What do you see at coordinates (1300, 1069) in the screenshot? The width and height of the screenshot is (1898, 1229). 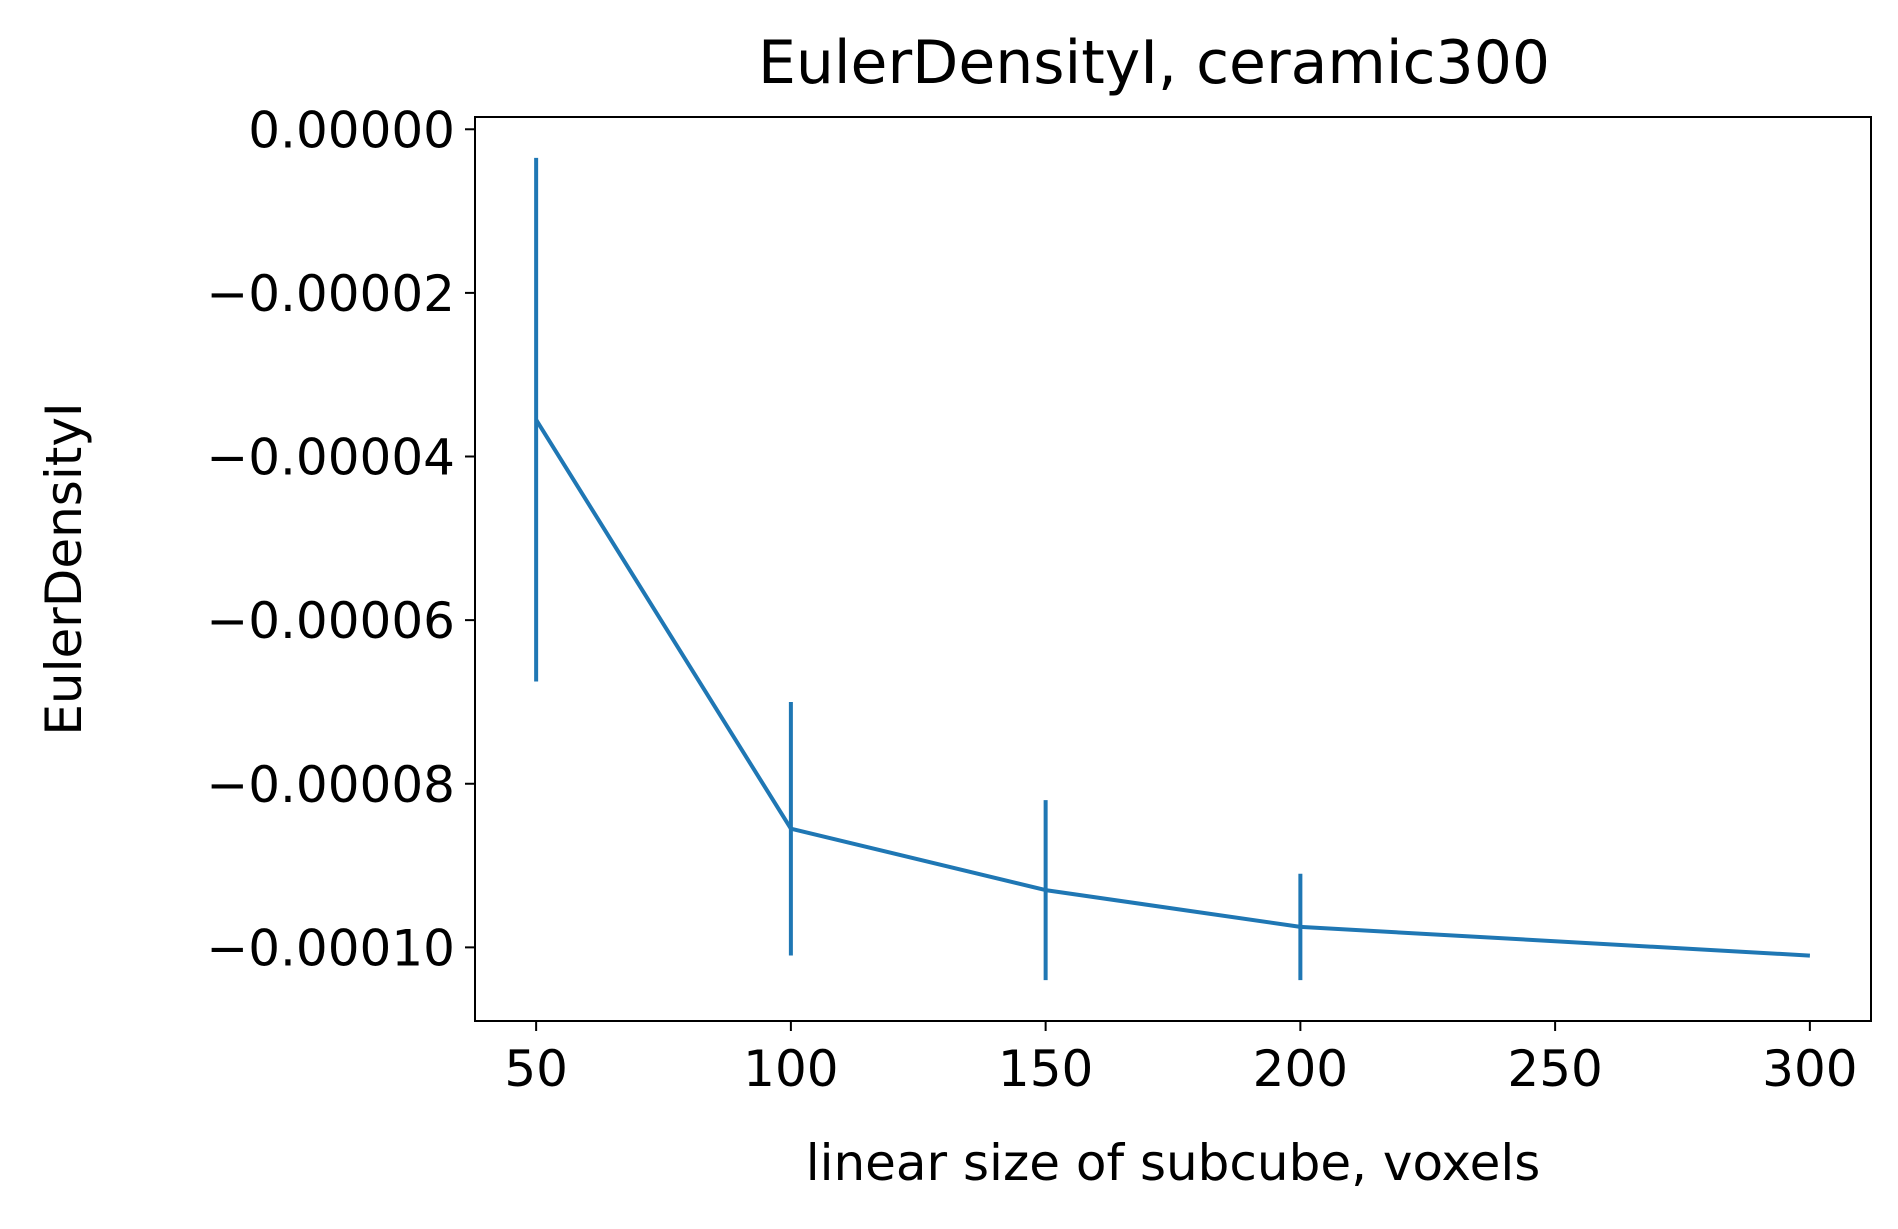 I see `x-tick-label: 200` at bounding box center [1300, 1069].